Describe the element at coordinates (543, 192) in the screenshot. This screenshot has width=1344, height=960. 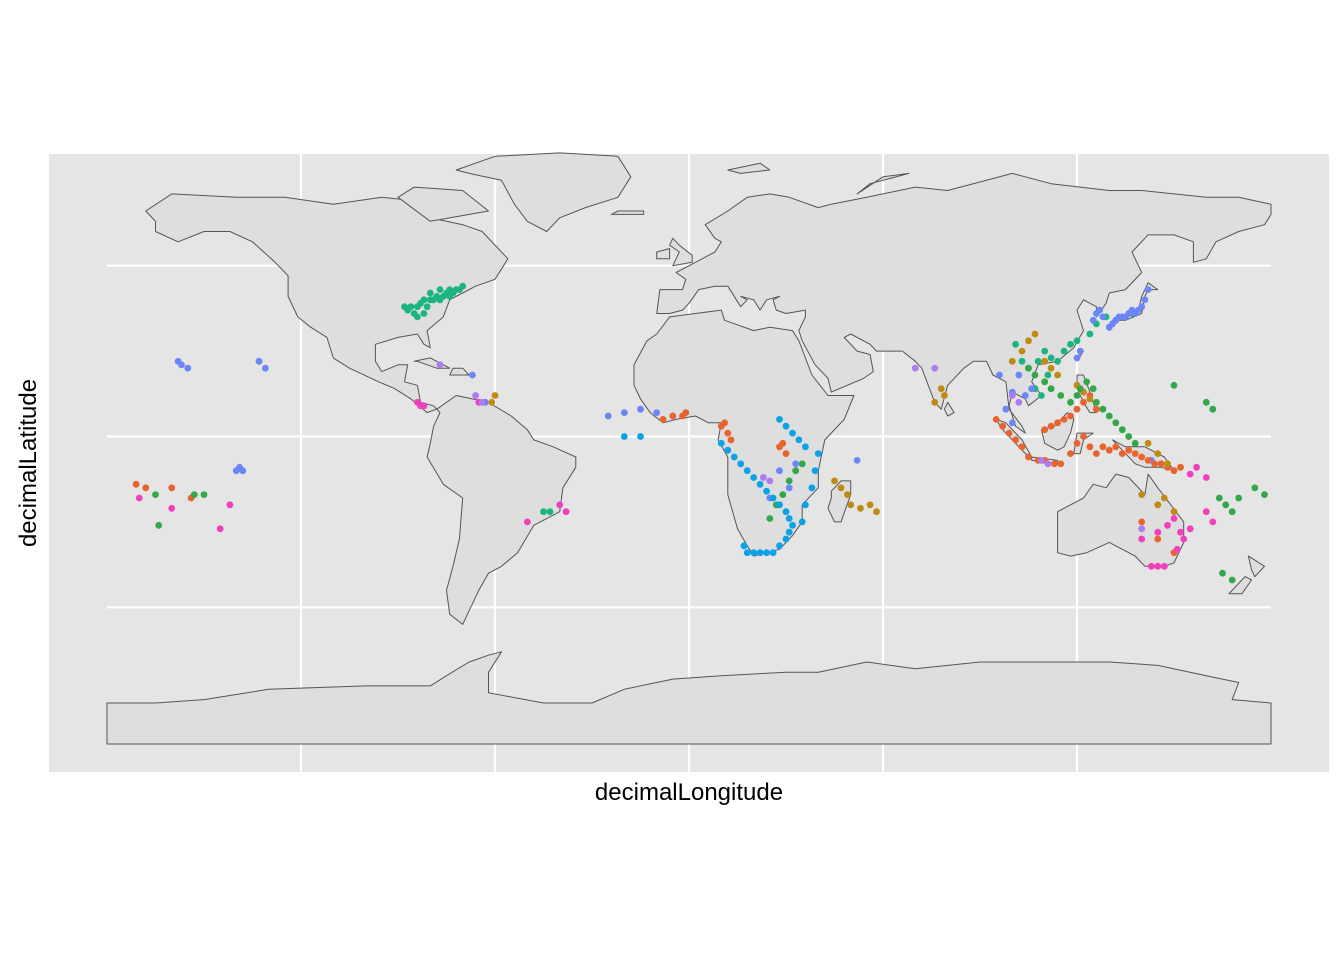
I see `landmass-greenland` at that location.